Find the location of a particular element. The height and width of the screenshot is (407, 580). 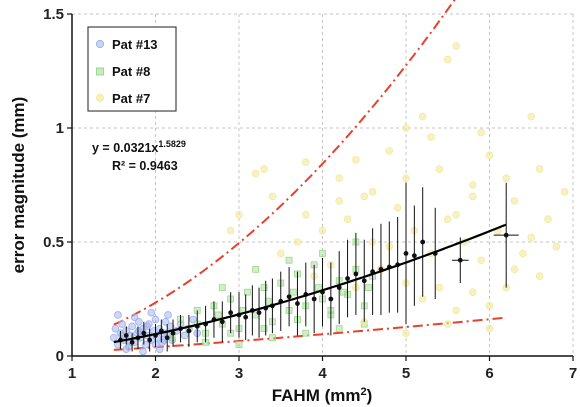

legend-label-pat7: Pat #7 is located at coordinates (131, 98).